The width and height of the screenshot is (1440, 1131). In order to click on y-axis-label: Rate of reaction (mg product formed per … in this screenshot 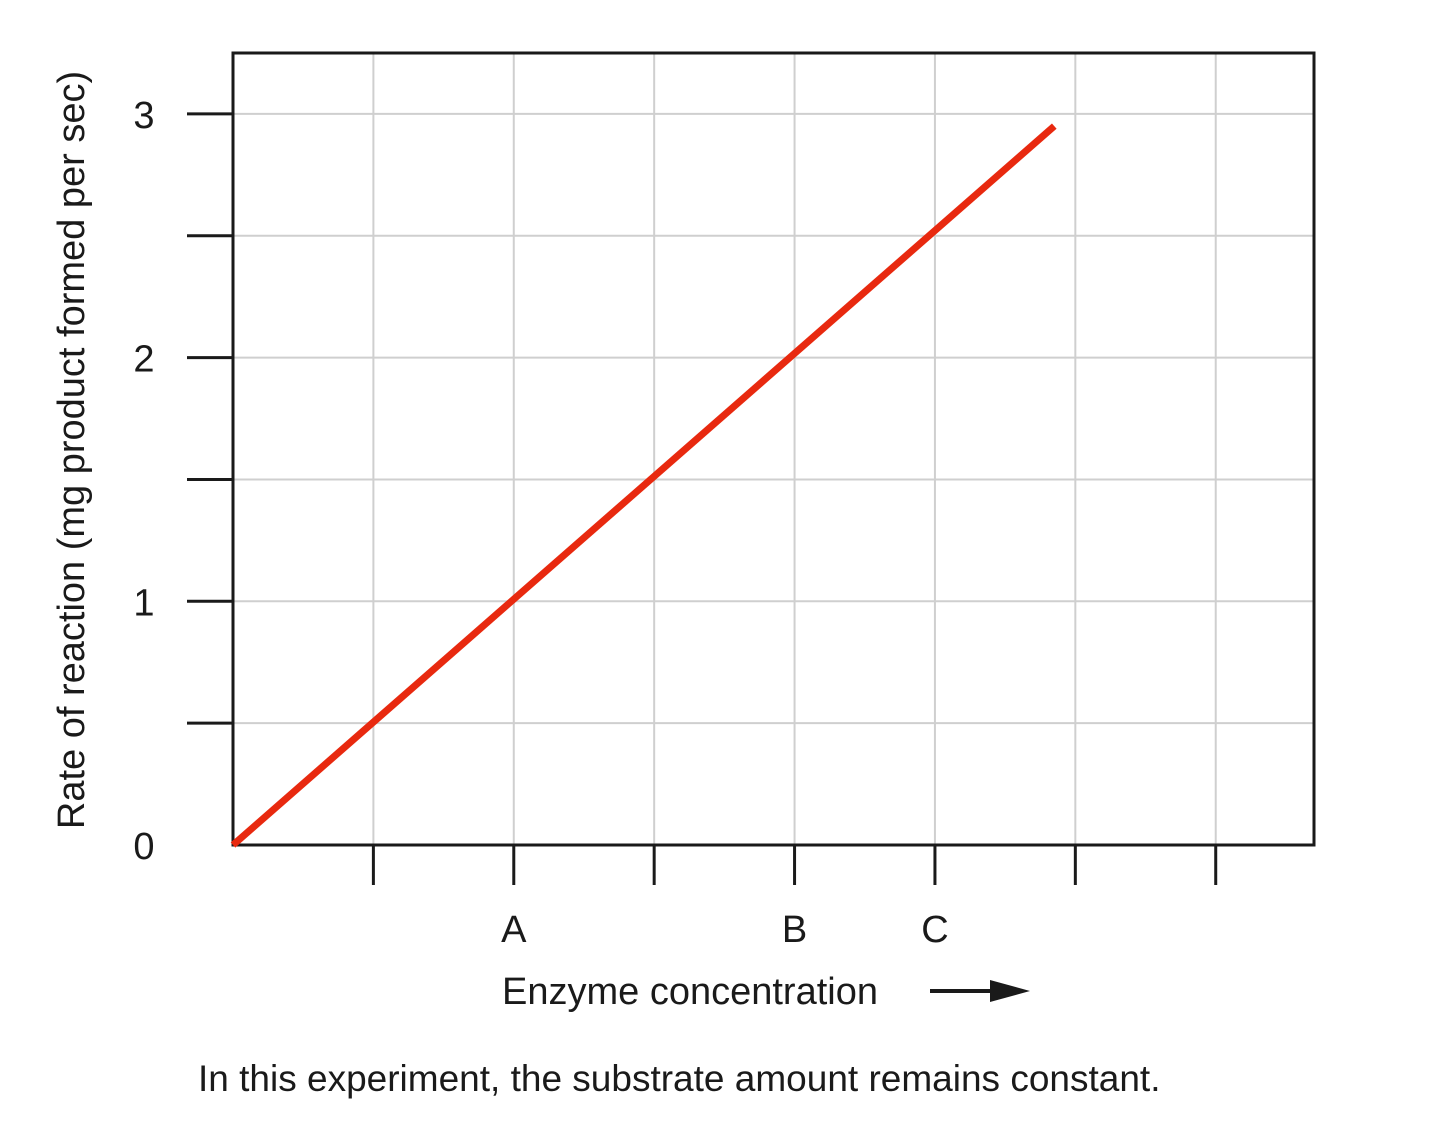, I will do `click(72, 450)`.